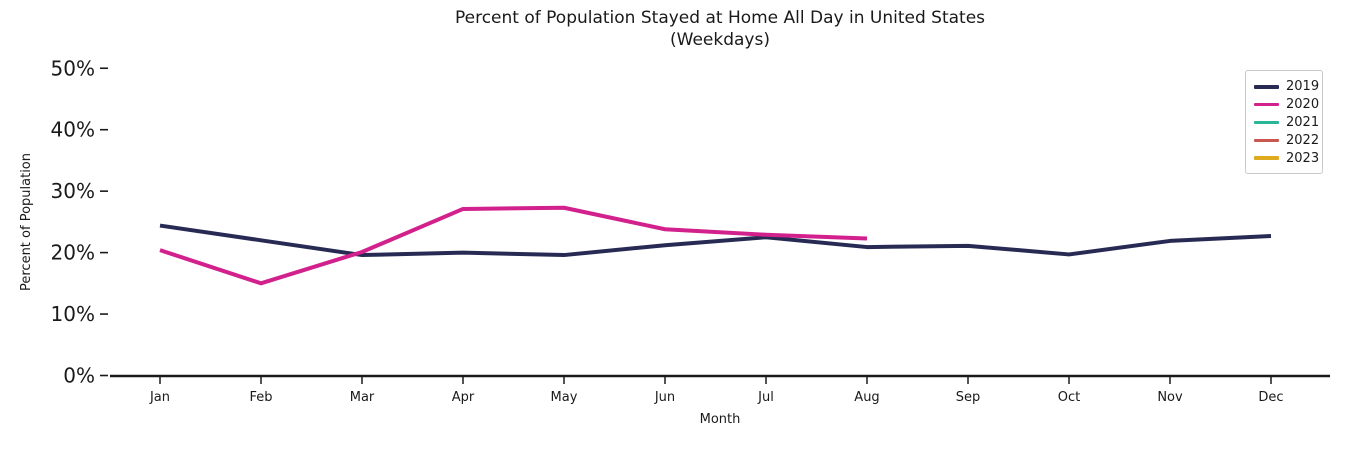  I want to click on legend-item-2023: 2023, so click(1286, 158).